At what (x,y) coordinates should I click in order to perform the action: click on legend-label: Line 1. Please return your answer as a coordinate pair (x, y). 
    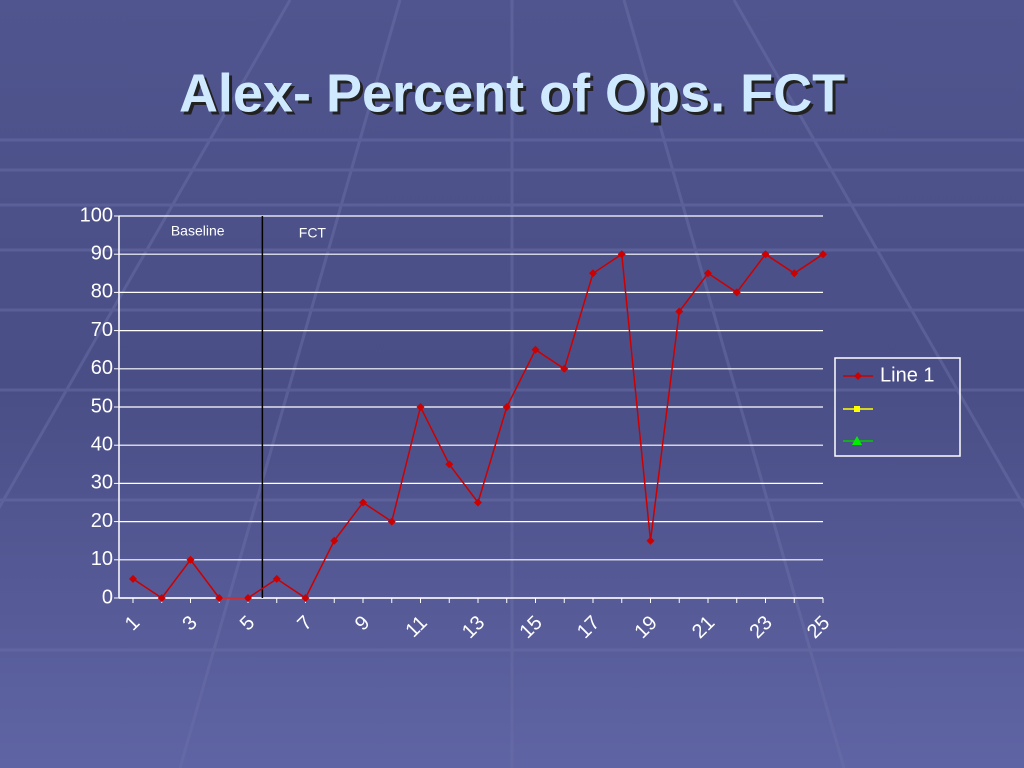
    Looking at the image, I should click on (907, 375).